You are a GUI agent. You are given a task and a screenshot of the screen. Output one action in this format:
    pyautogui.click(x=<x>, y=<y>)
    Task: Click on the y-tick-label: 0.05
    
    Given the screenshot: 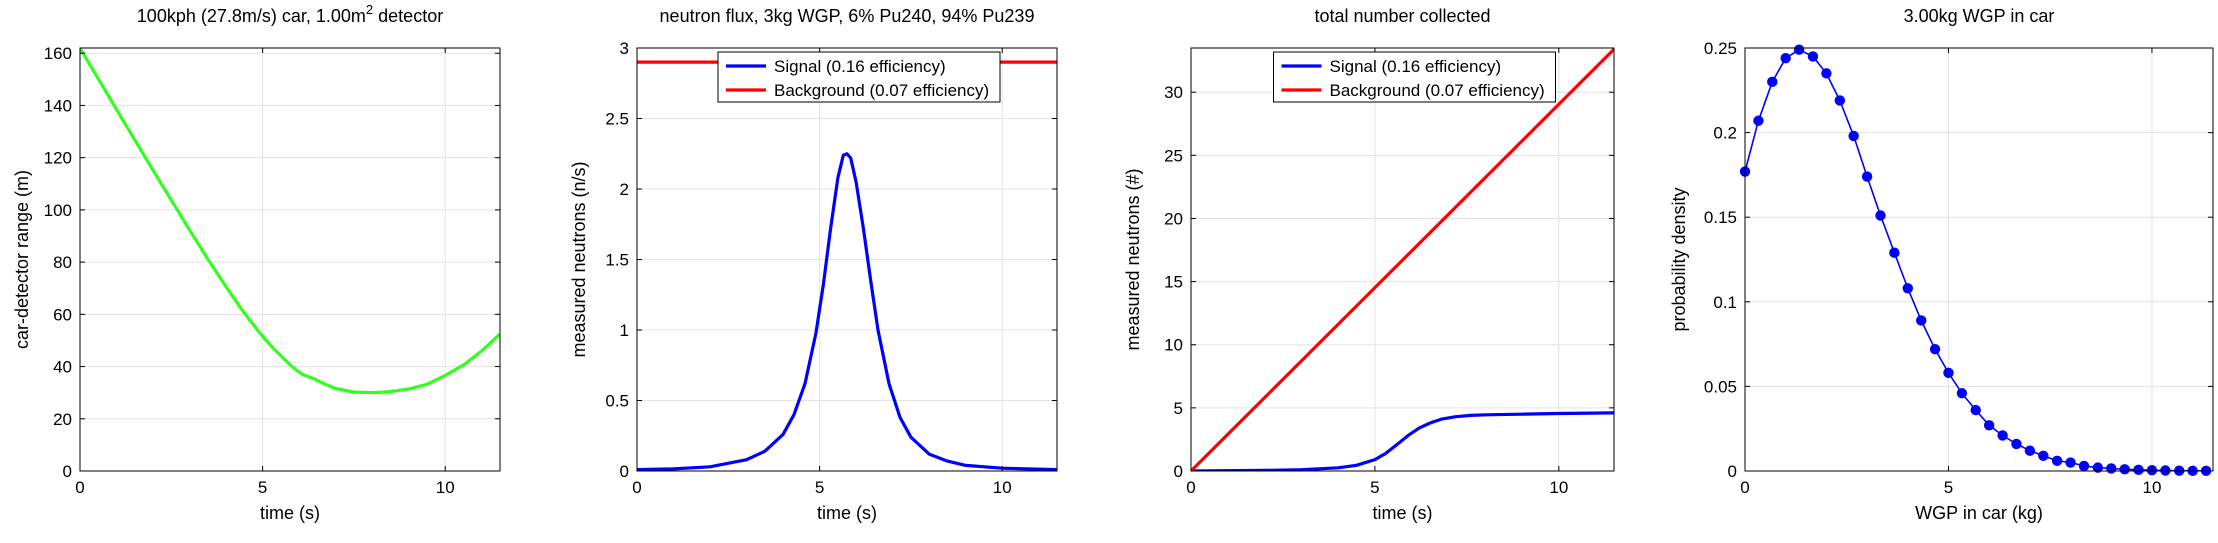 What is the action you would take?
    pyautogui.click(x=1720, y=386)
    